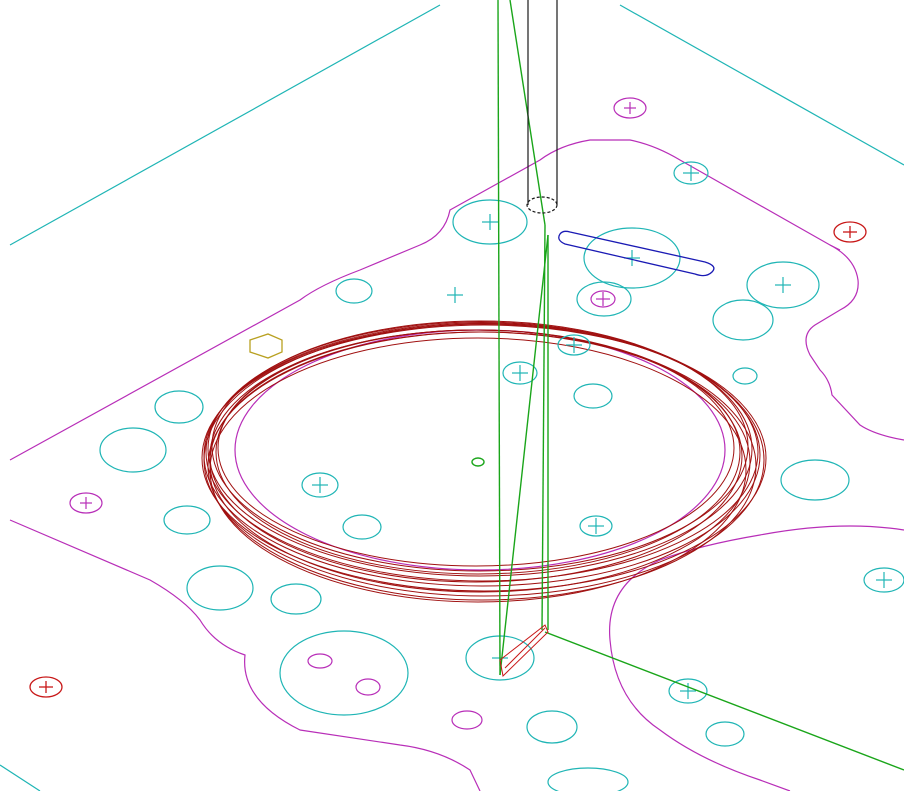 This screenshot has width=904, height=791. What do you see at coordinates (724, 701) in the screenshot?
I see `exit-move` at bounding box center [724, 701].